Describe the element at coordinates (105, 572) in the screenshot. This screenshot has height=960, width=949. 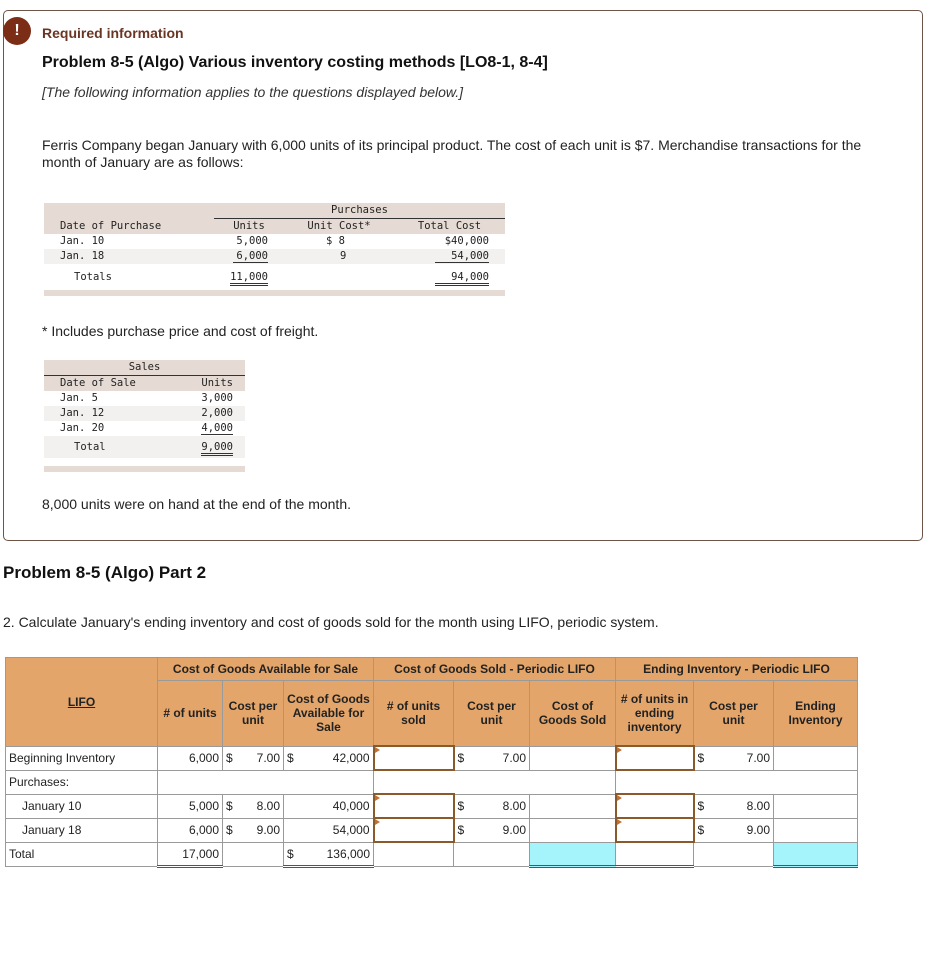
I see `part-title: Problem 8-5 (Algo) Part 2` at that location.